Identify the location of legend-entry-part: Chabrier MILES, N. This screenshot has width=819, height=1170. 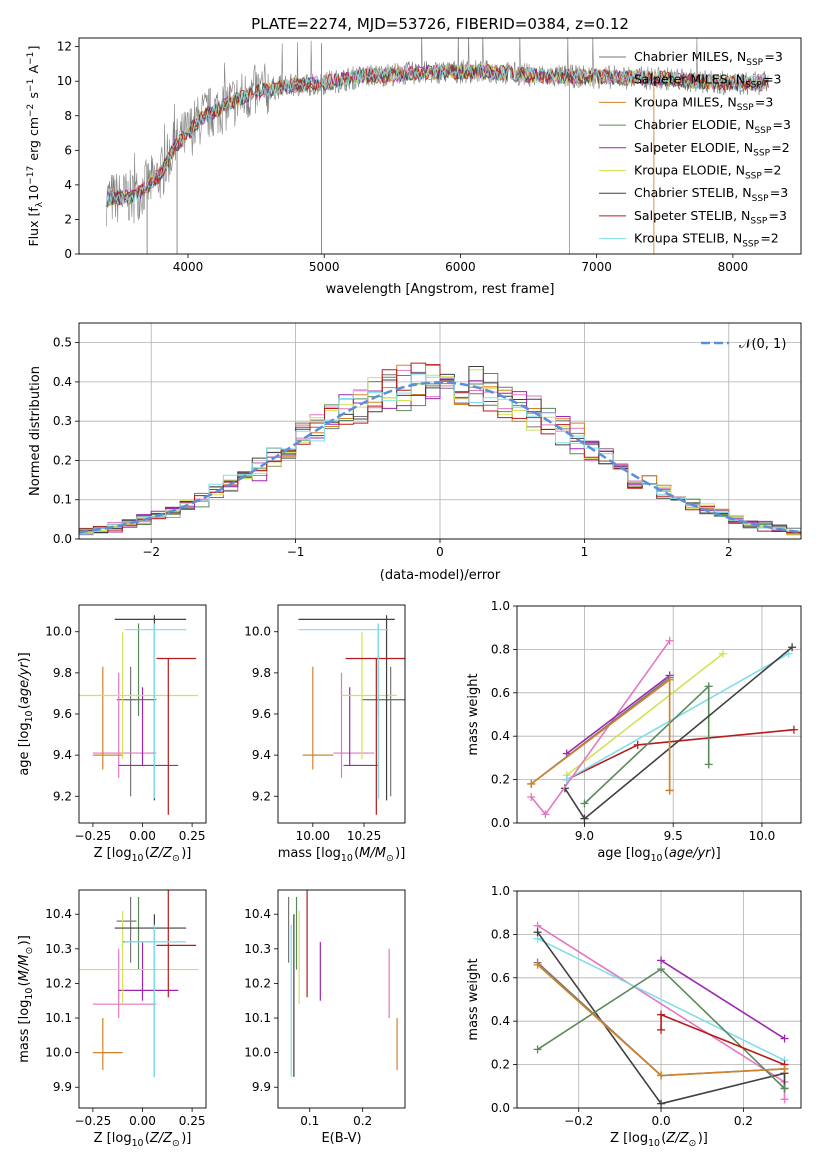
(690, 56).